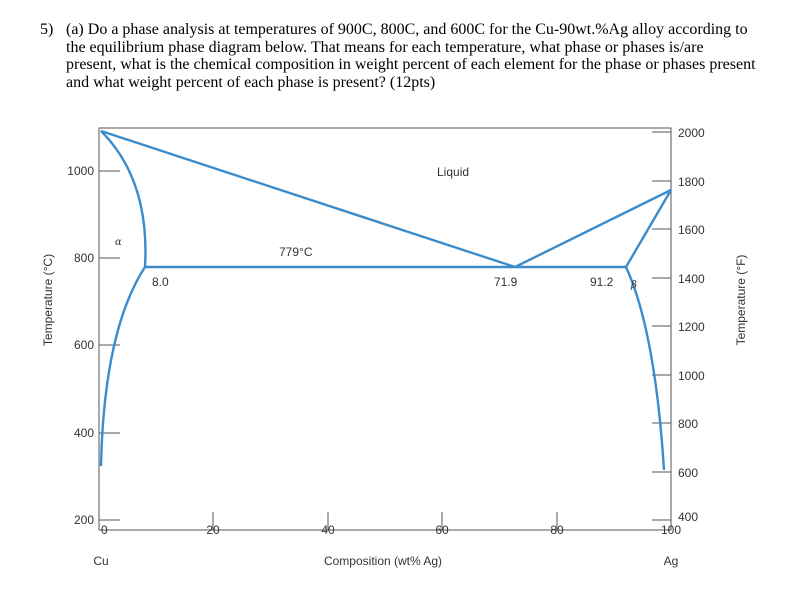  What do you see at coordinates (557, 530) in the screenshot?
I see `composition-tick-80: 80` at bounding box center [557, 530].